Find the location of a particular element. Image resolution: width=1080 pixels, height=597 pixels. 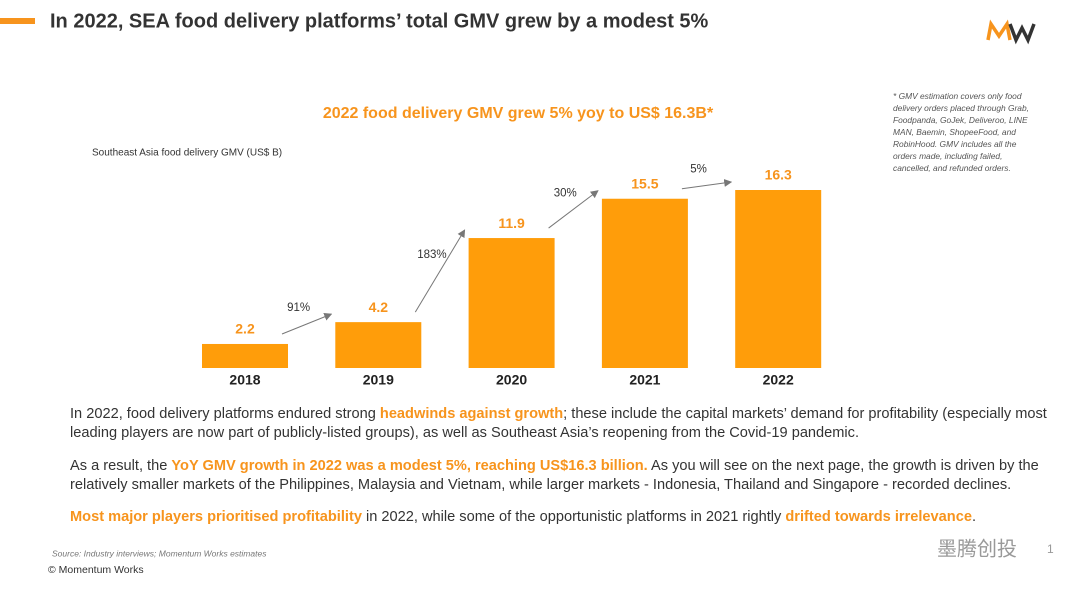

watermark: 墨腾创投 is located at coordinates (977, 548).